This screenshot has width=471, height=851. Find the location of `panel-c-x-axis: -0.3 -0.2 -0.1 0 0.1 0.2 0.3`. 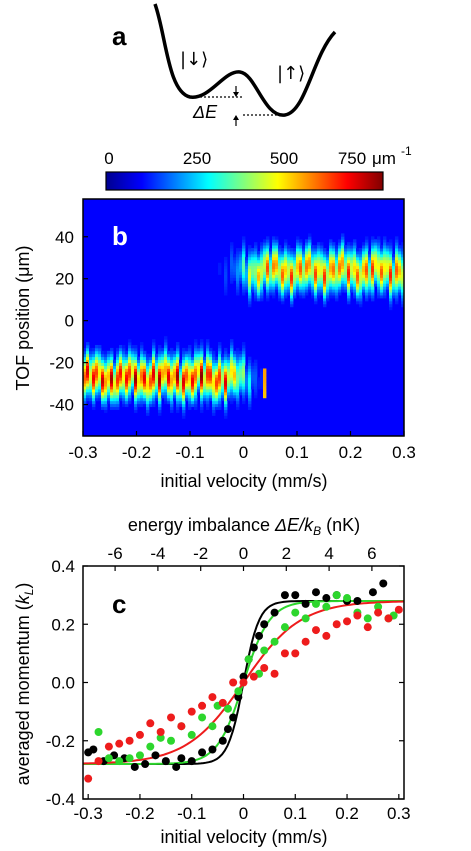

panel-c-x-axis: -0.3 -0.2 -0.1 0 0.1 0.2 0.3 is located at coordinates (242, 808).